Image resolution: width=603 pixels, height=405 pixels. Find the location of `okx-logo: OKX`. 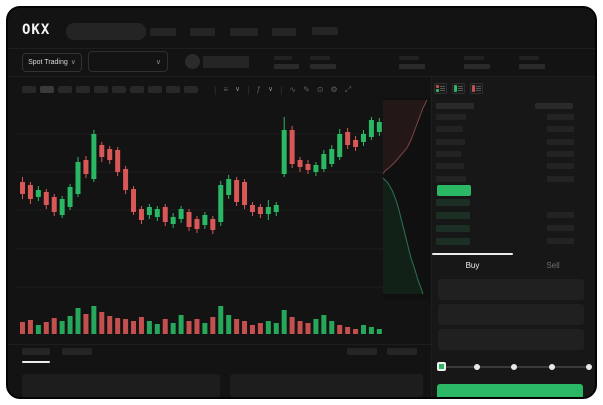

okx-logo: OKX is located at coordinates (36, 30).